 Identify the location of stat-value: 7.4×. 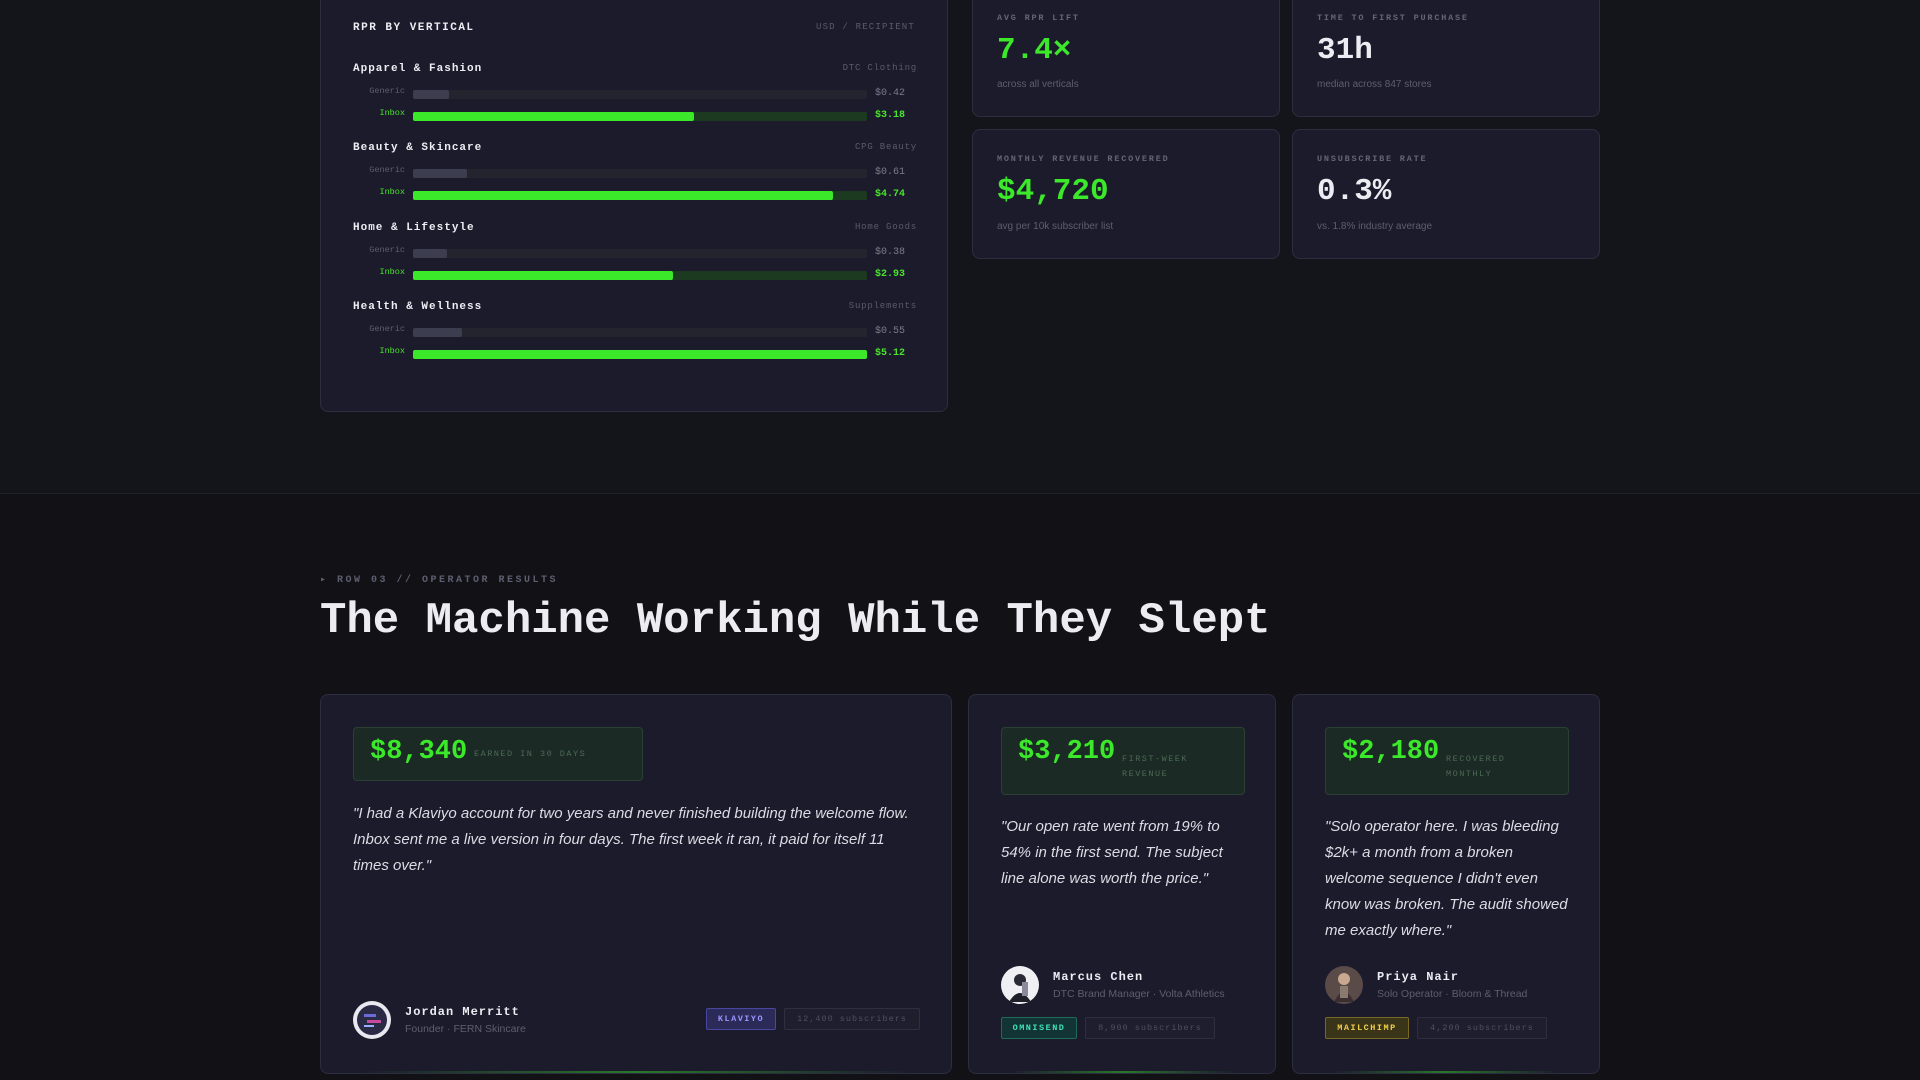
(1034, 50).